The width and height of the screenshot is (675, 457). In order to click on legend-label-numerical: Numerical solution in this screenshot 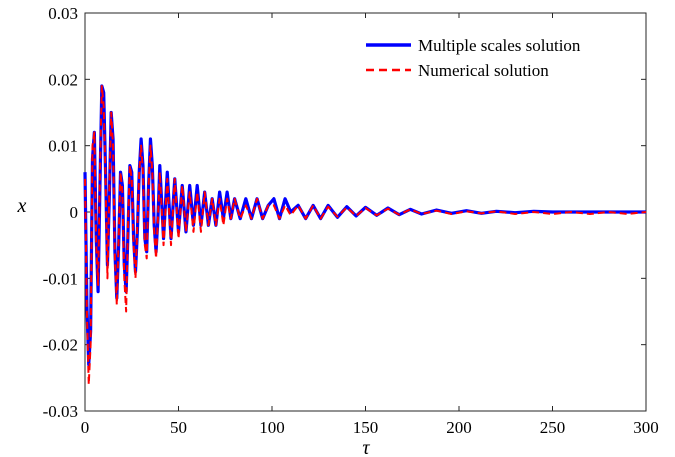, I will do `click(483, 70)`.